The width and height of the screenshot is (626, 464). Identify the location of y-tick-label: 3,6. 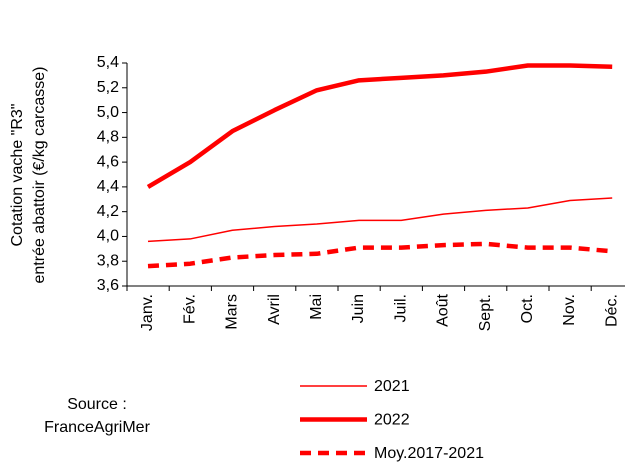
(108, 285).